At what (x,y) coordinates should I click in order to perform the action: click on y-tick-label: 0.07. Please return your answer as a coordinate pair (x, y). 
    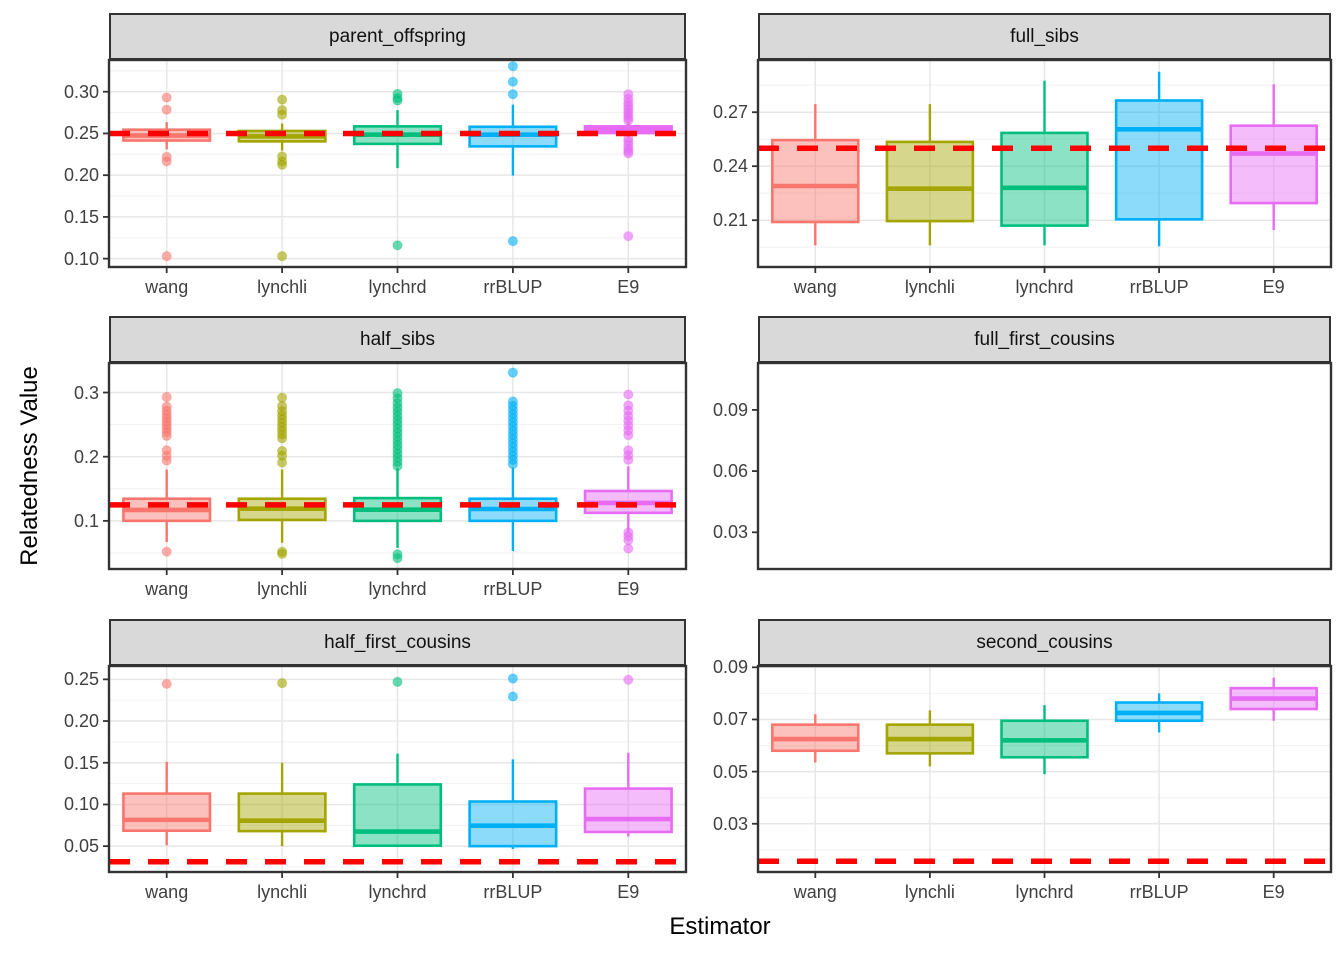
    Looking at the image, I should click on (730, 719).